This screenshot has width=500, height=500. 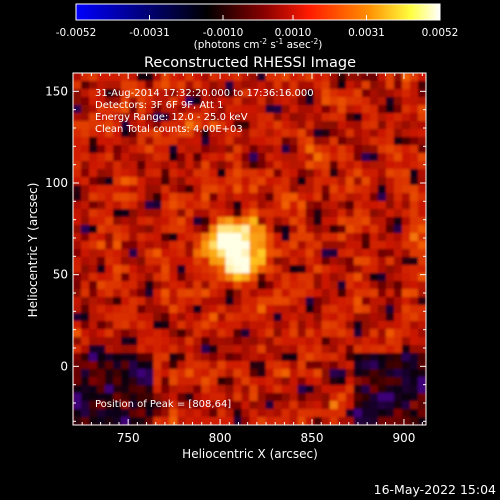 What do you see at coordinates (56, 91) in the screenshot?
I see `y-tick-label: 150` at bounding box center [56, 91].